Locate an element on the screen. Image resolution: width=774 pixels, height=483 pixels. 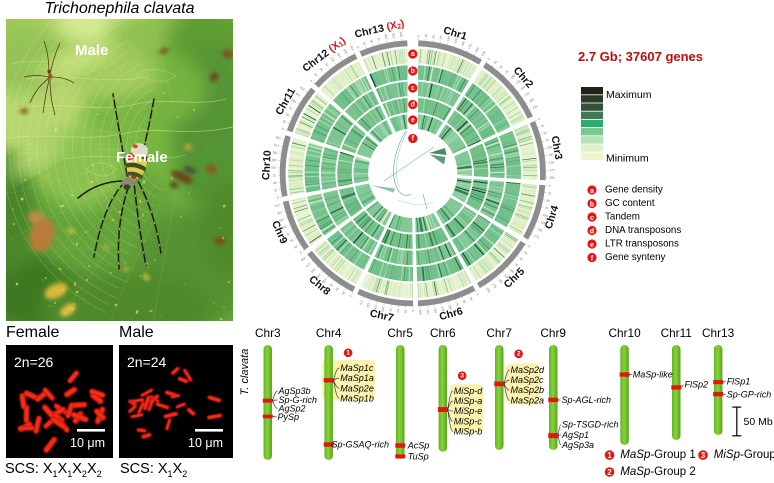
svg-text: Sp-G-rich is located at coordinates (298, 400).